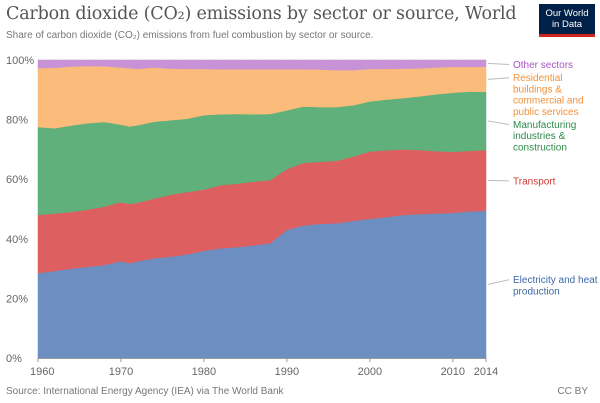 Image resolution: width=600 pixels, height=403 pixels. What do you see at coordinates (17, 299) in the screenshot?
I see `y-tick-label: 20%` at bounding box center [17, 299].